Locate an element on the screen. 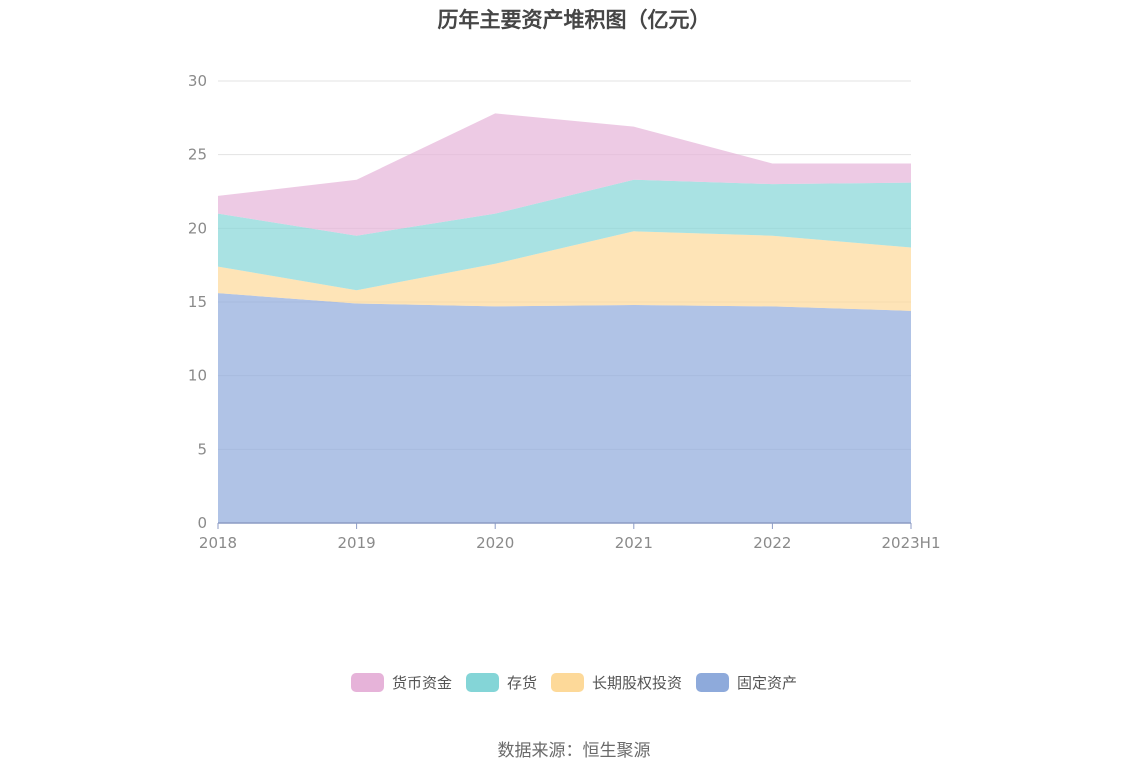 The image size is (1148, 776). legend: 货币资金 存货 长期股权投资 固定资产 is located at coordinates (574, 682).